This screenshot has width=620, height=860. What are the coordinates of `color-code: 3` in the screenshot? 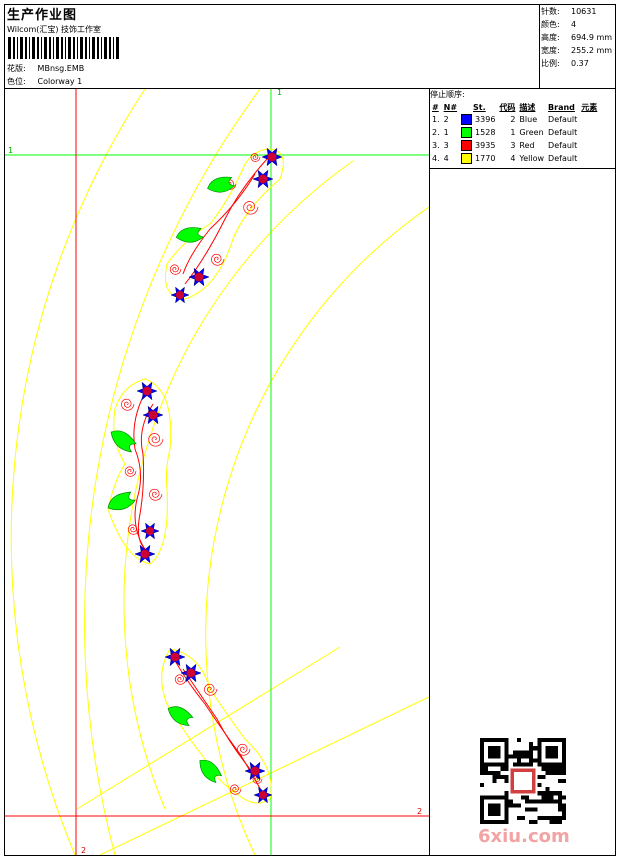 It's located at (513, 145).